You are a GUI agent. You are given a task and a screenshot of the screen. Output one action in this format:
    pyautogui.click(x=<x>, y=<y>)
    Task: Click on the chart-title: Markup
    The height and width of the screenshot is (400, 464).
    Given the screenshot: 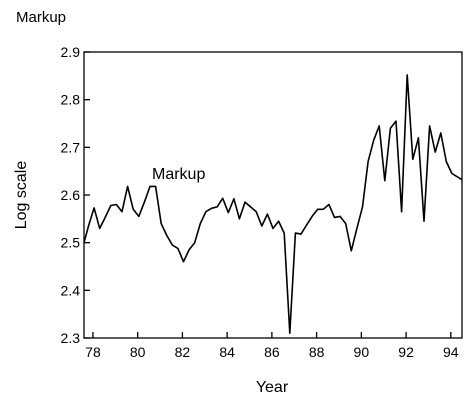 What is the action you would take?
    pyautogui.click(x=41, y=17)
    